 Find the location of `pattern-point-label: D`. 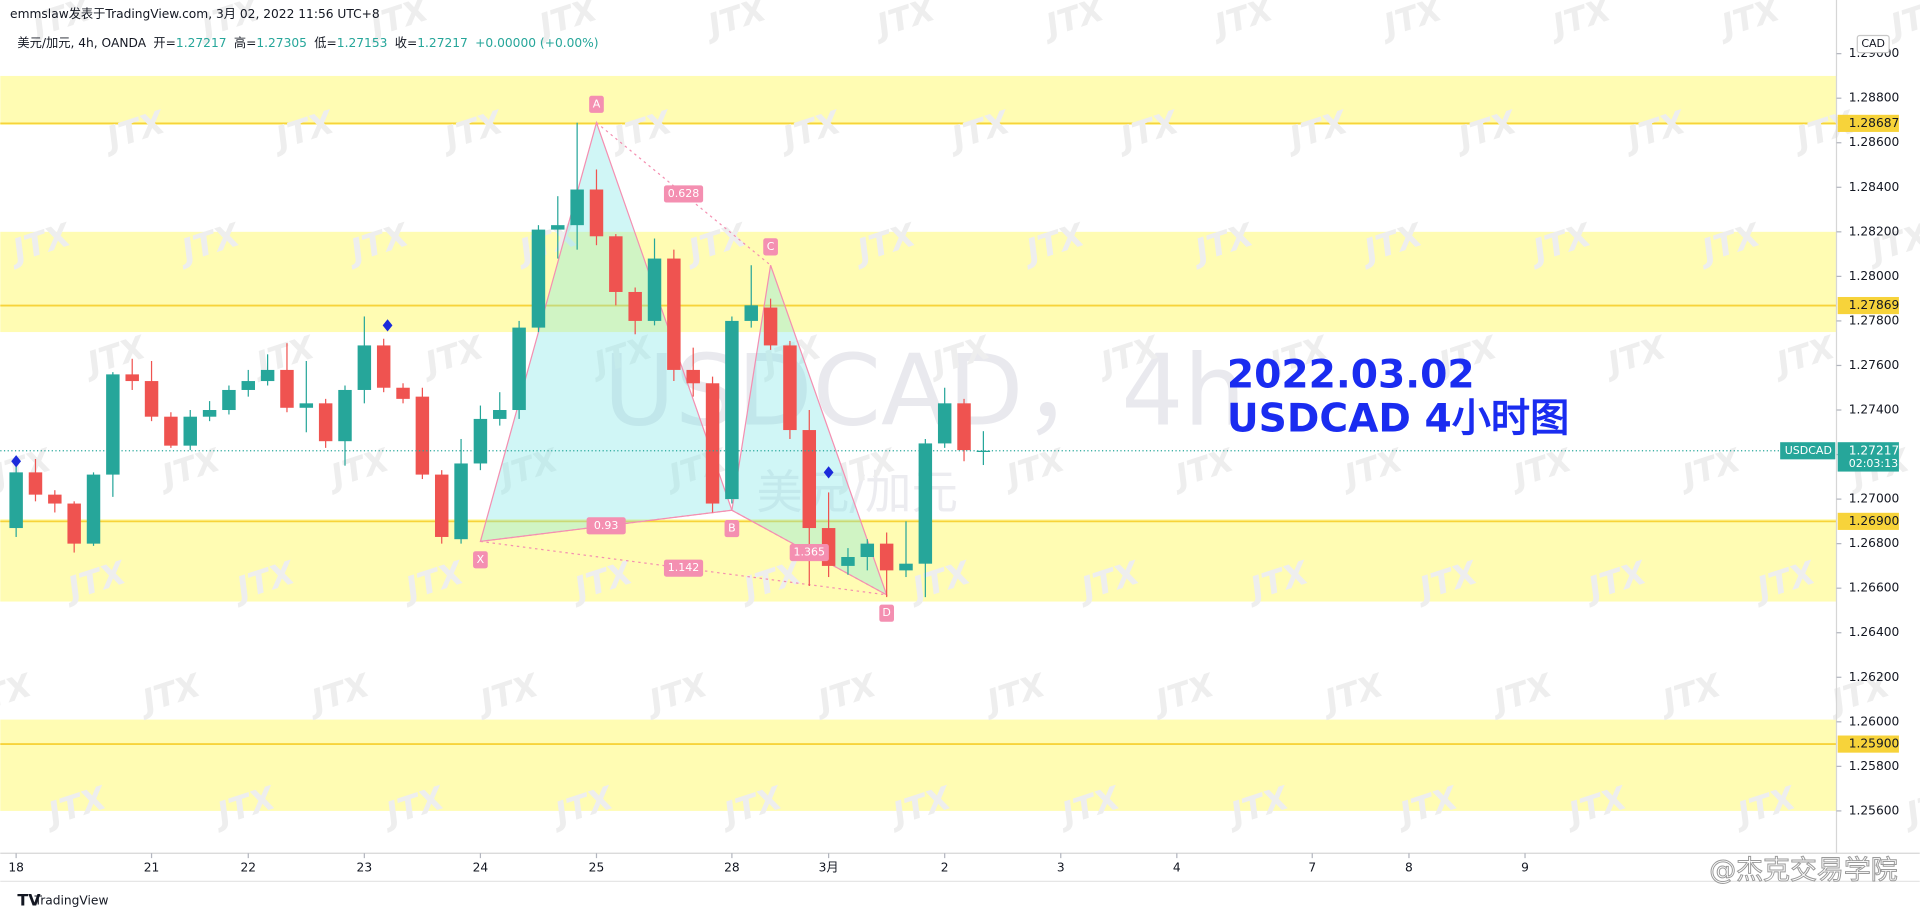

pattern-point-label: D is located at coordinates (886, 612).